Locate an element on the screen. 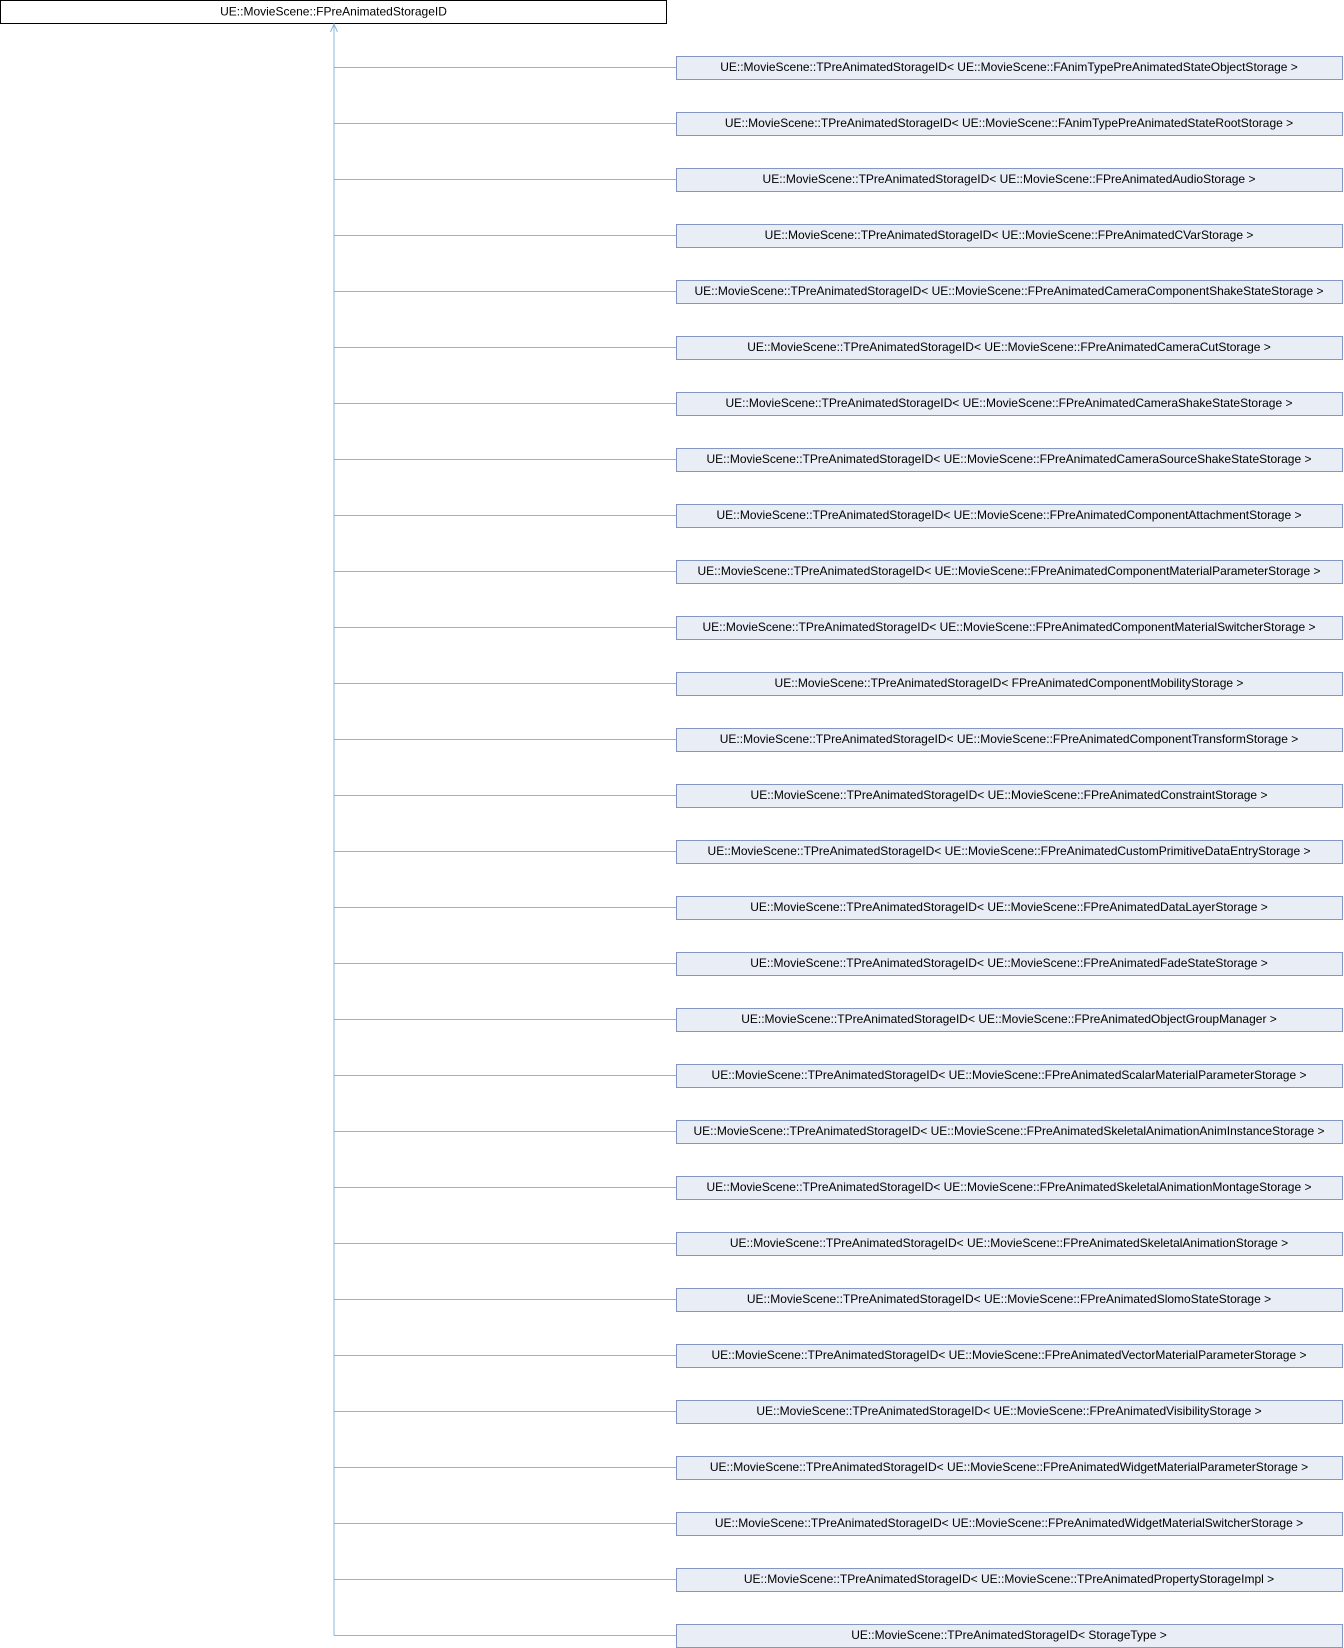  root-label: UE::MovieScene::FPreAnimatedStorageID is located at coordinates (333, 12).